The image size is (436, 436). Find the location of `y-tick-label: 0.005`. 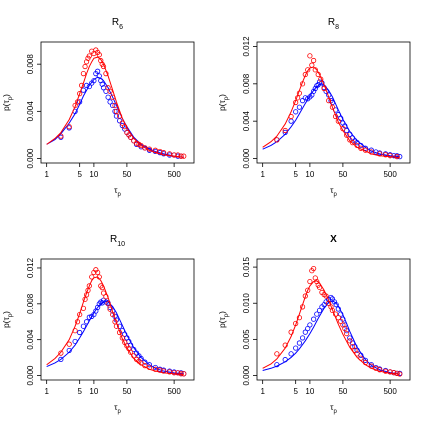

y-tick-label: 0.005 is located at coordinates (246, 339).